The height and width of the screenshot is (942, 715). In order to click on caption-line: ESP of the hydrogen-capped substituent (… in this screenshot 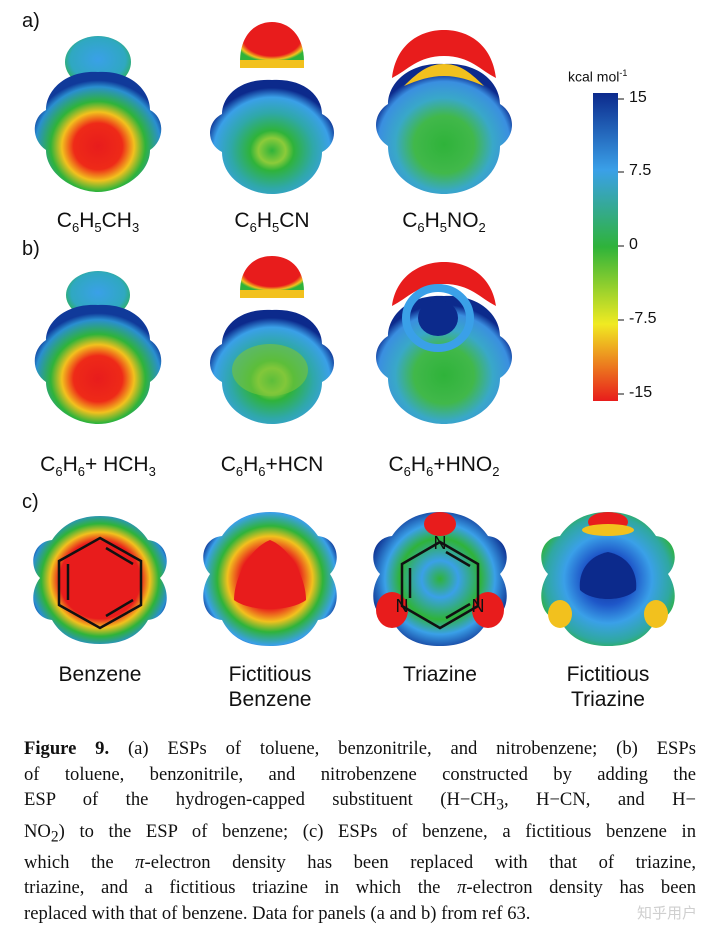, I will do `click(360, 801)`.